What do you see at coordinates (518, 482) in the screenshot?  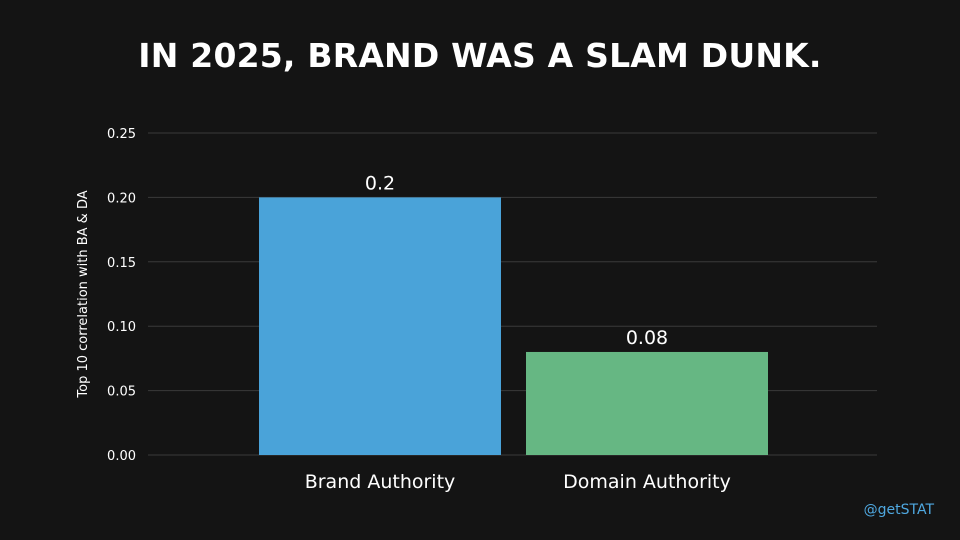 I see `x-axis-ticks: Brand Authority Domain Authority` at bounding box center [518, 482].